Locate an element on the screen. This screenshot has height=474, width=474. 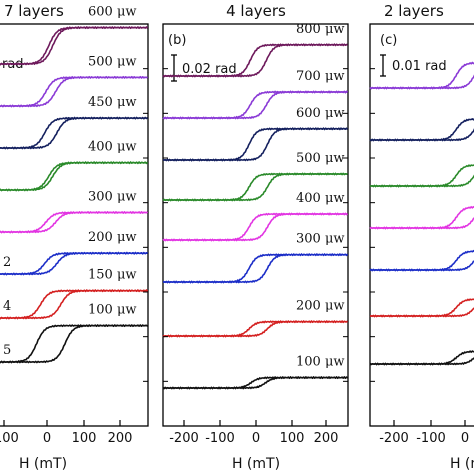
series-label: 150 μw is located at coordinates (112, 275).